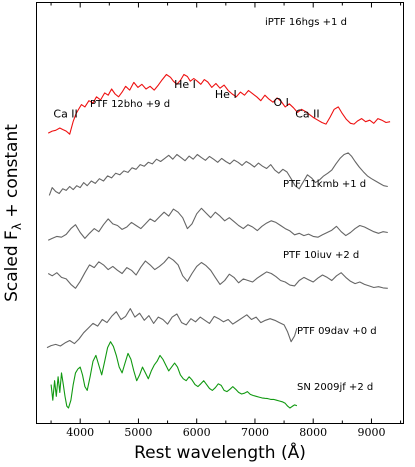 Image resolution: width=415 pixels, height=467 pixels. What do you see at coordinates (186, 99) in the screenshot?
I see `line-identifications: Ca II He I He I O I Ca II` at bounding box center [186, 99].